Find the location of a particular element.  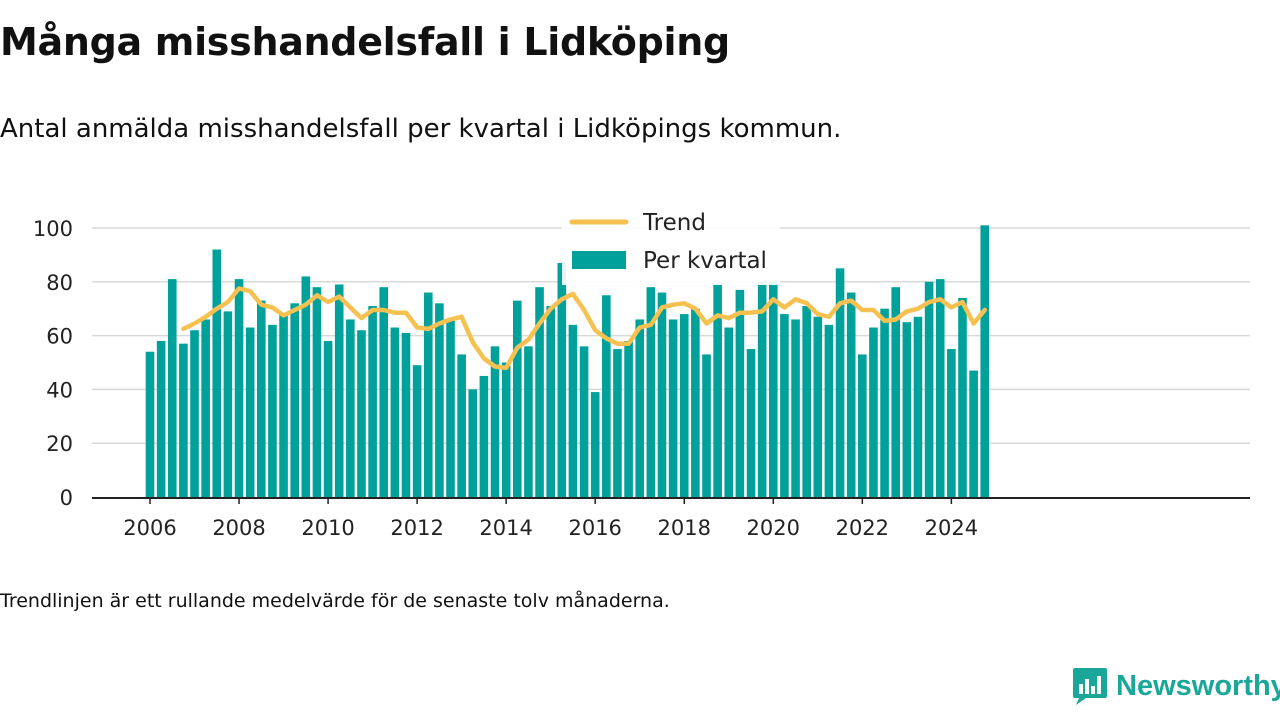

legend-bar-label: Per kvartal is located at coordinates (705, 261).